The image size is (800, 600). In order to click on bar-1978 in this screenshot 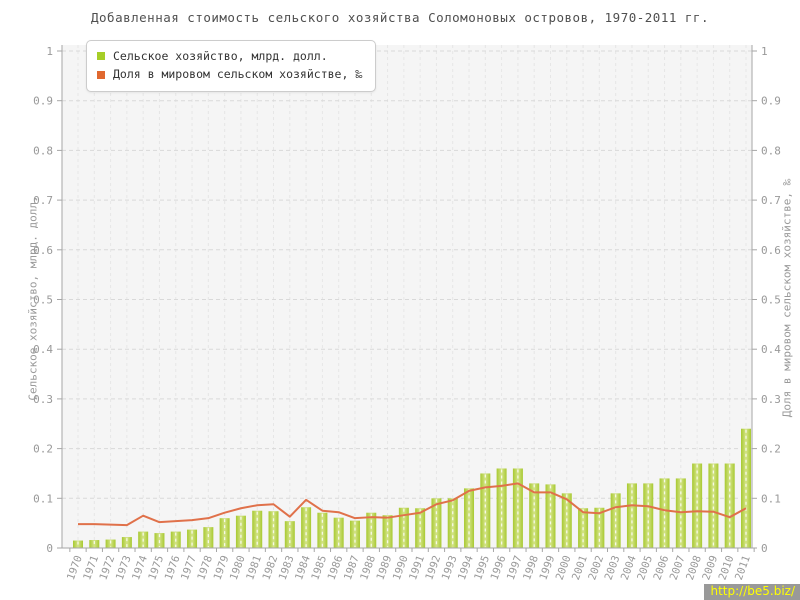, I will do `click(208, 537)`.